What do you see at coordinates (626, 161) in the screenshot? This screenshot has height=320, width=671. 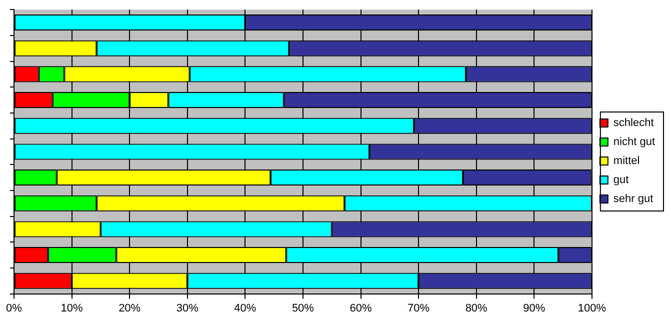 I see `legend-label: mittel` at bounding box center [626, 161].